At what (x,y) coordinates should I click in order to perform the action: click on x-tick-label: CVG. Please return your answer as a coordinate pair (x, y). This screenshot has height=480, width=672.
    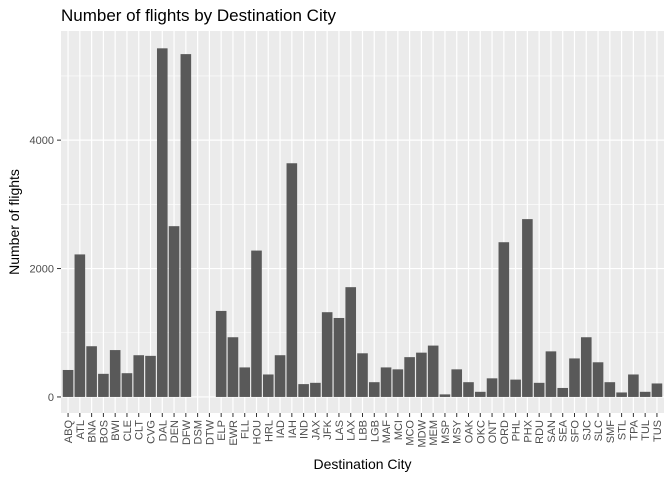
    Looking at the image, I should click on (152, 432).